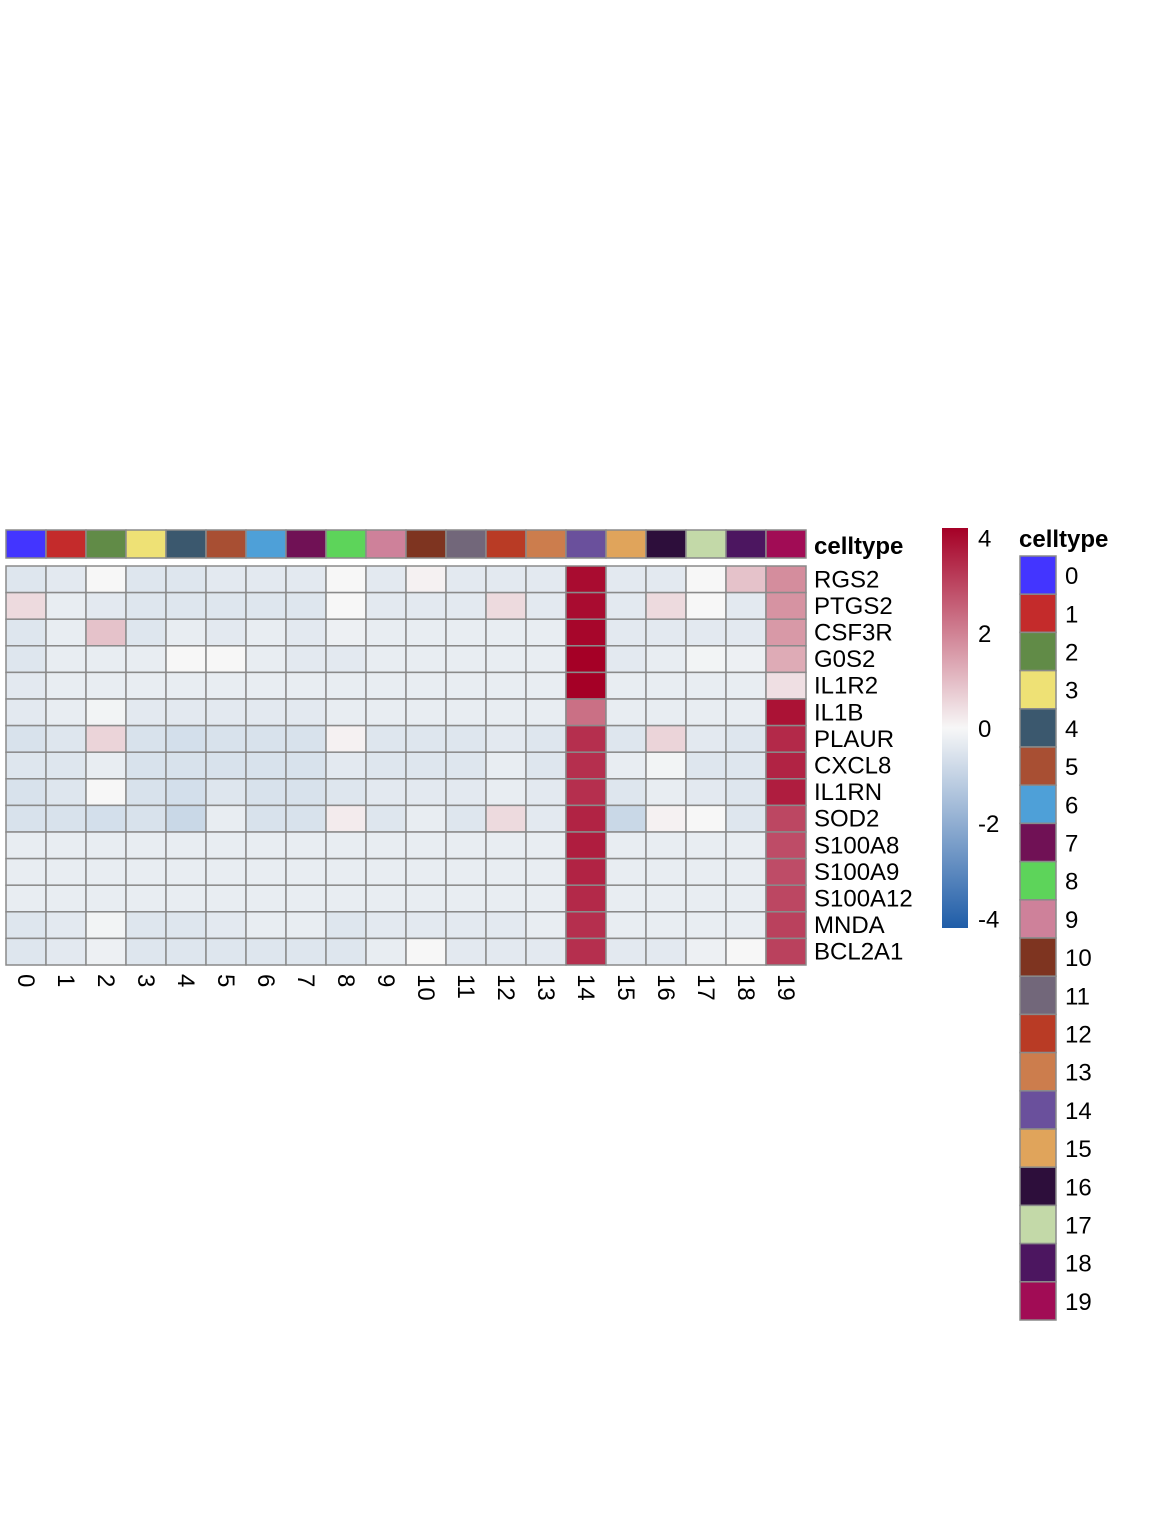 This screenshot has width=1152, height=1536. Describe the element at coordinates (984, 634) in the screenshot. I see `colorbar-tick-label: 2` at that location.